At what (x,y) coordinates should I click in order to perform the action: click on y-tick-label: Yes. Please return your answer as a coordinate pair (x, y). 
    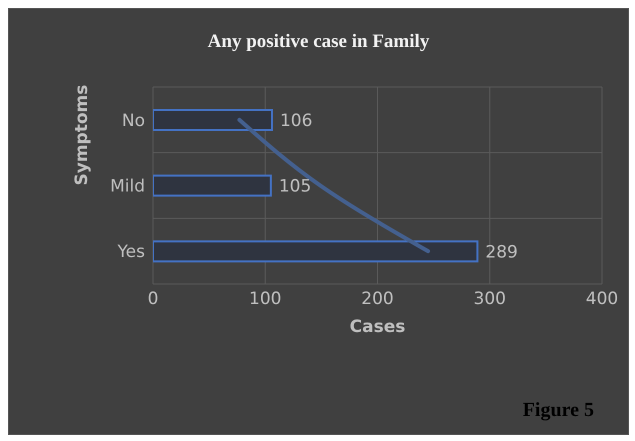
    Looking at the image, I should click on (131, 252).